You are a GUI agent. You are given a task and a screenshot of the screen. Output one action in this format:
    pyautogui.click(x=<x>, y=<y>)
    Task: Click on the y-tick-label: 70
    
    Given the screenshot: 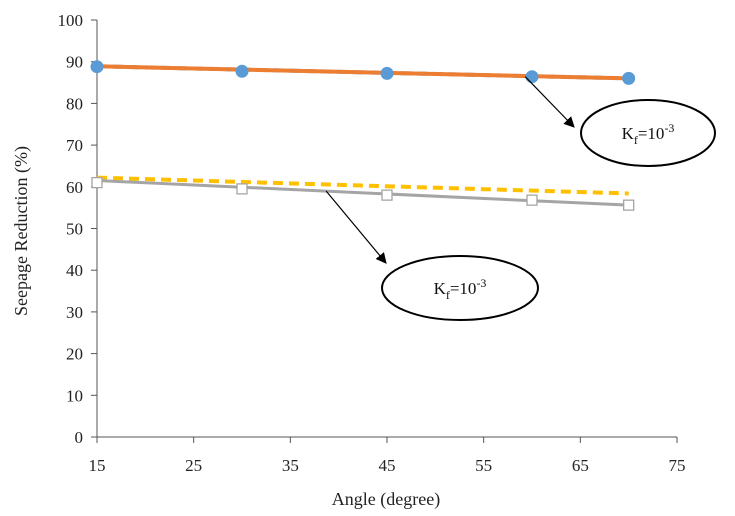 What is the action you would take?
    pyautogui.click(x=74, y=145)
    